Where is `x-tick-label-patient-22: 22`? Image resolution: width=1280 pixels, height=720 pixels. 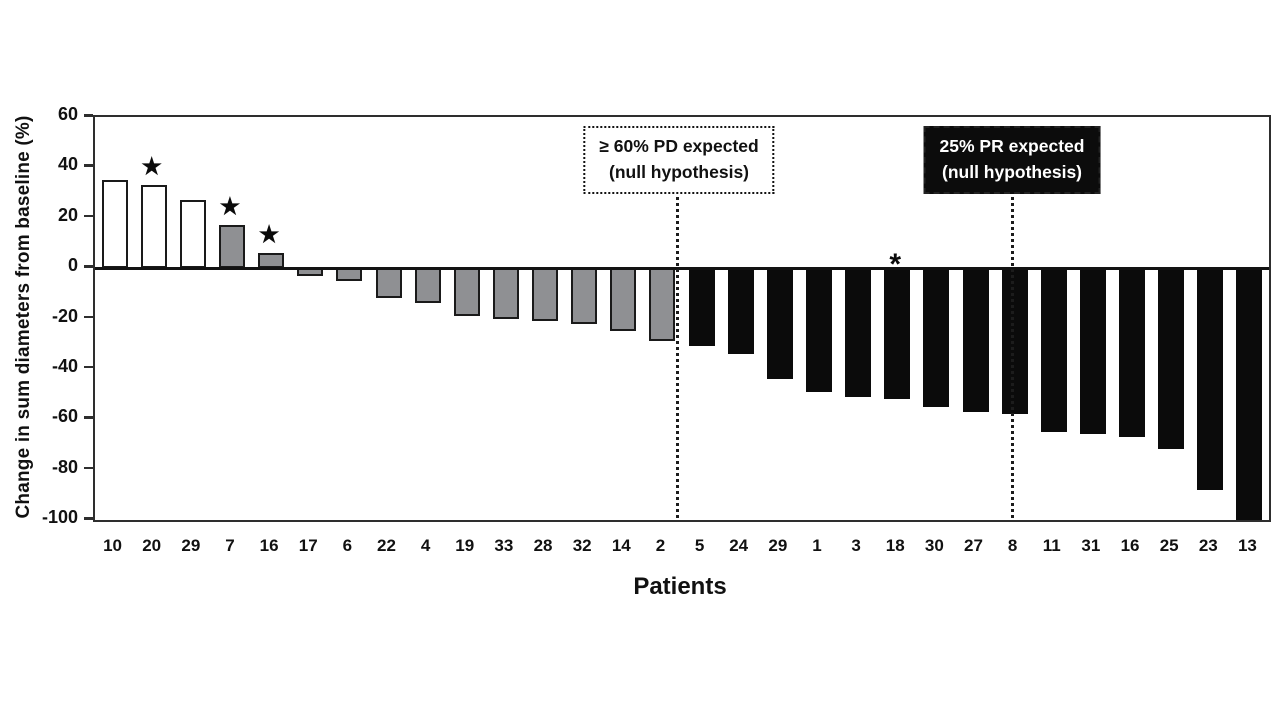
x-tick-label-patient-22: 22 is located at coordinates (386, 545).